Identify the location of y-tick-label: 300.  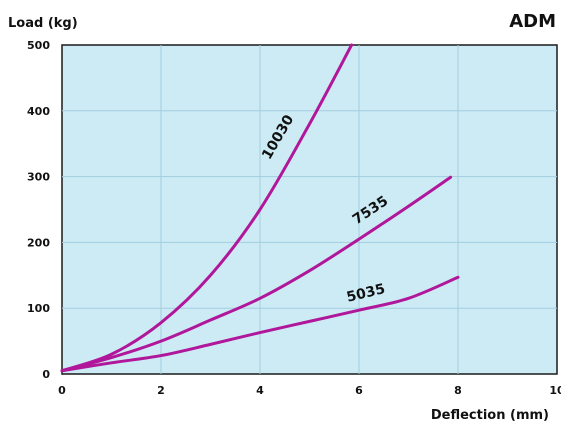
(38, 177).